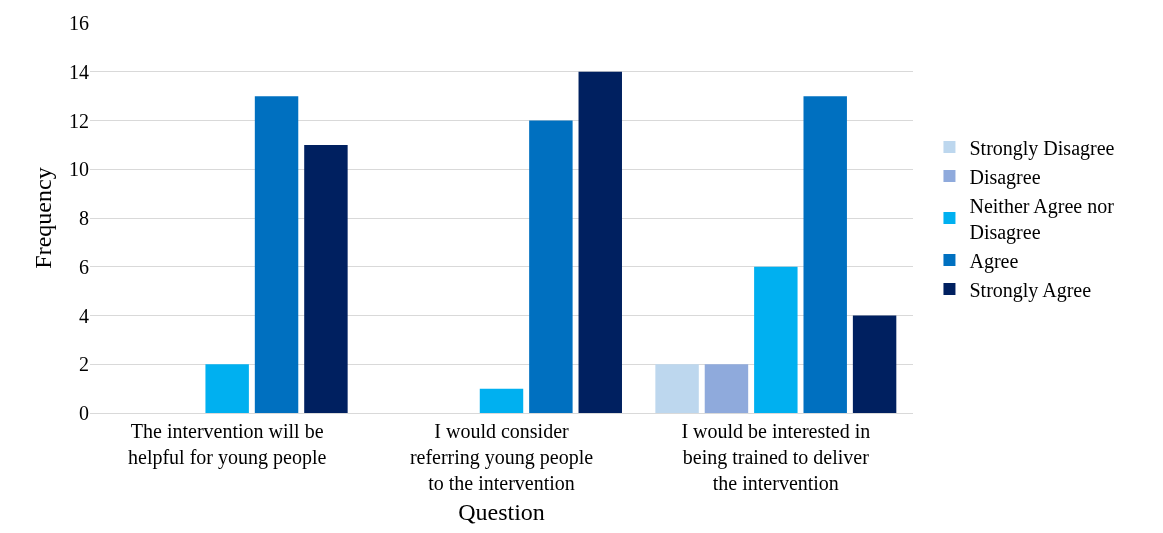 This screenshot has width=1163, height=533. Describe the element at coordinates (43, 218) in the screenshot. I see `y-axis-title: Frequency` at that location.